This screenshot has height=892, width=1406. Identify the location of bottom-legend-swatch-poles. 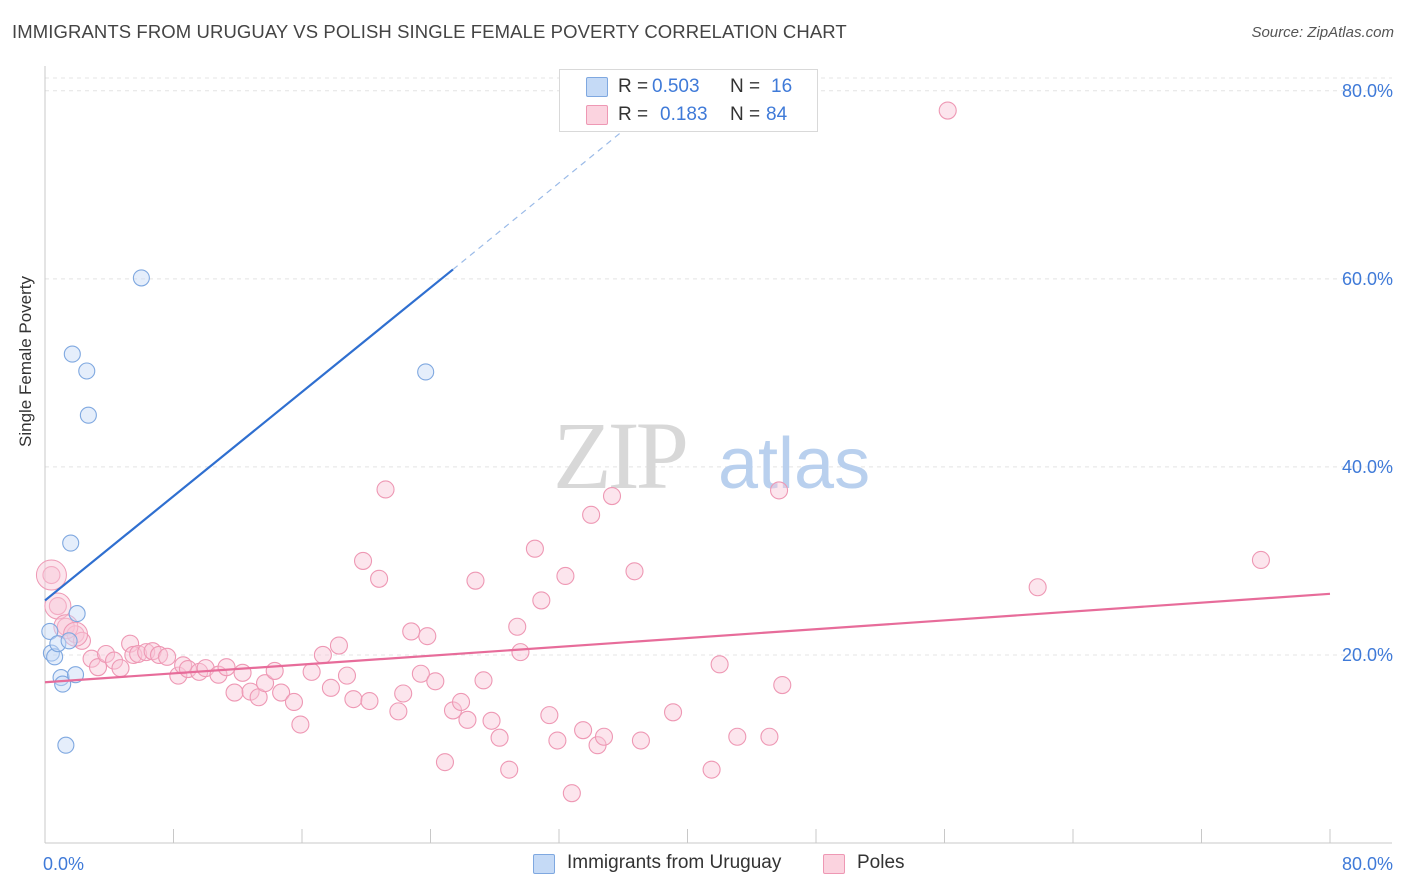
(834, 864).